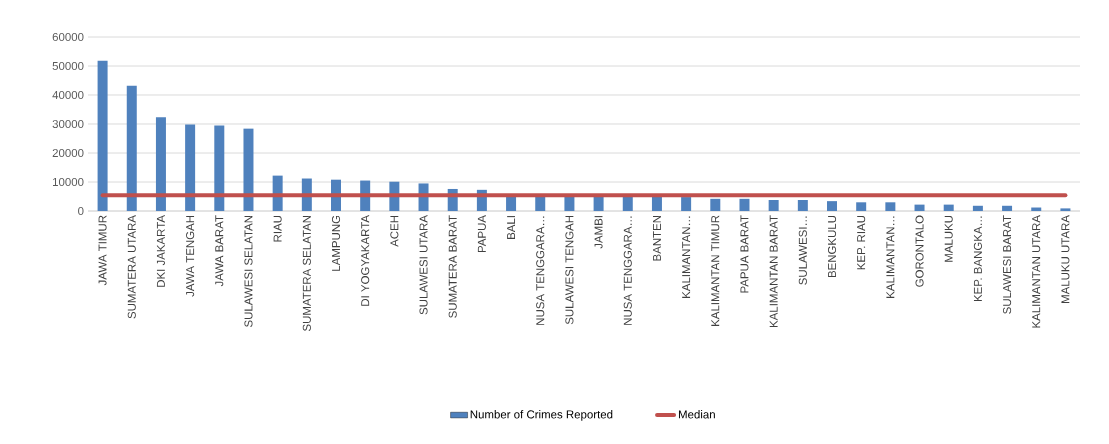 This screenshot has width=1109, height=444. I want to click on x-tick-label: ACEH, so click(394, 231).